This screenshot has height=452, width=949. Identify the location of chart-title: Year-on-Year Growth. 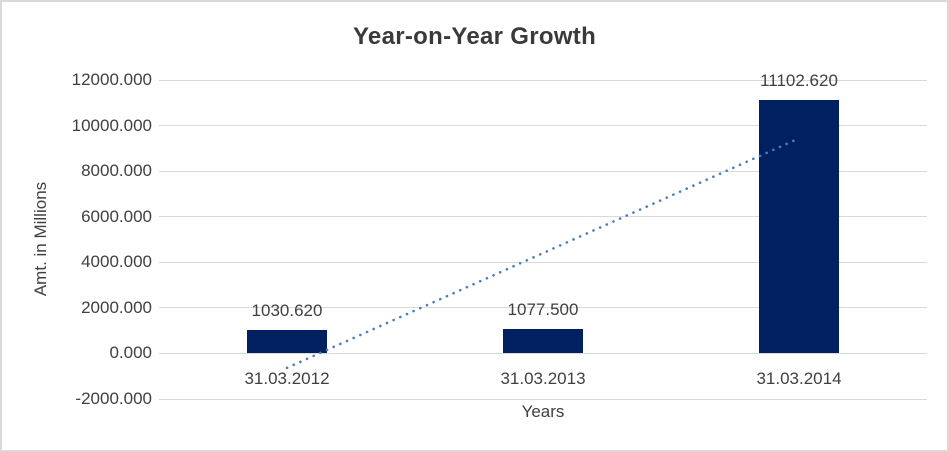
(474, 36).